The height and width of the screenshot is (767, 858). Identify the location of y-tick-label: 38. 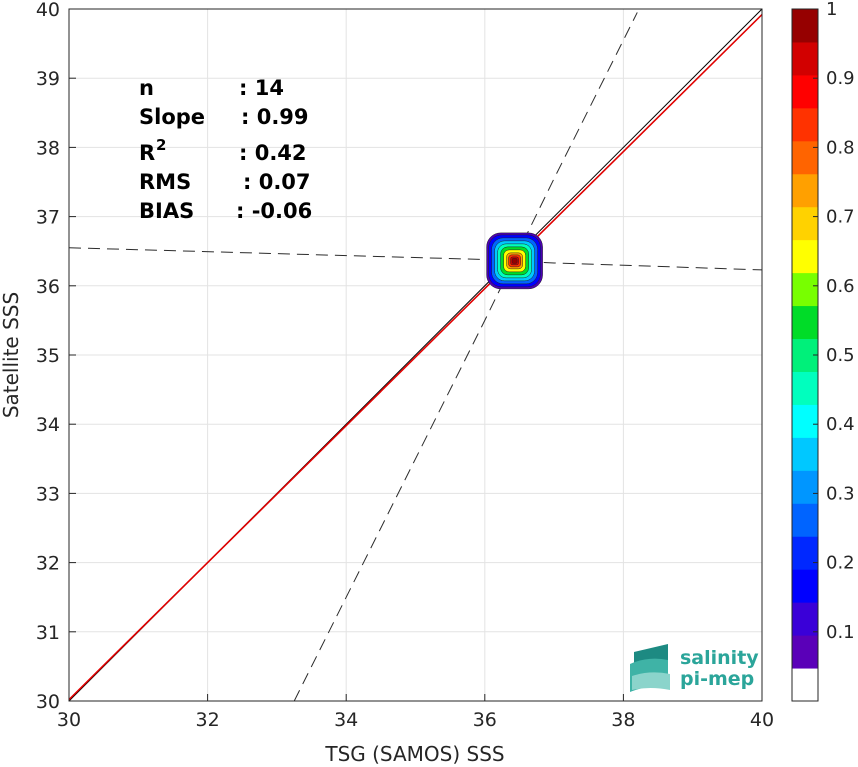
(48, 148).